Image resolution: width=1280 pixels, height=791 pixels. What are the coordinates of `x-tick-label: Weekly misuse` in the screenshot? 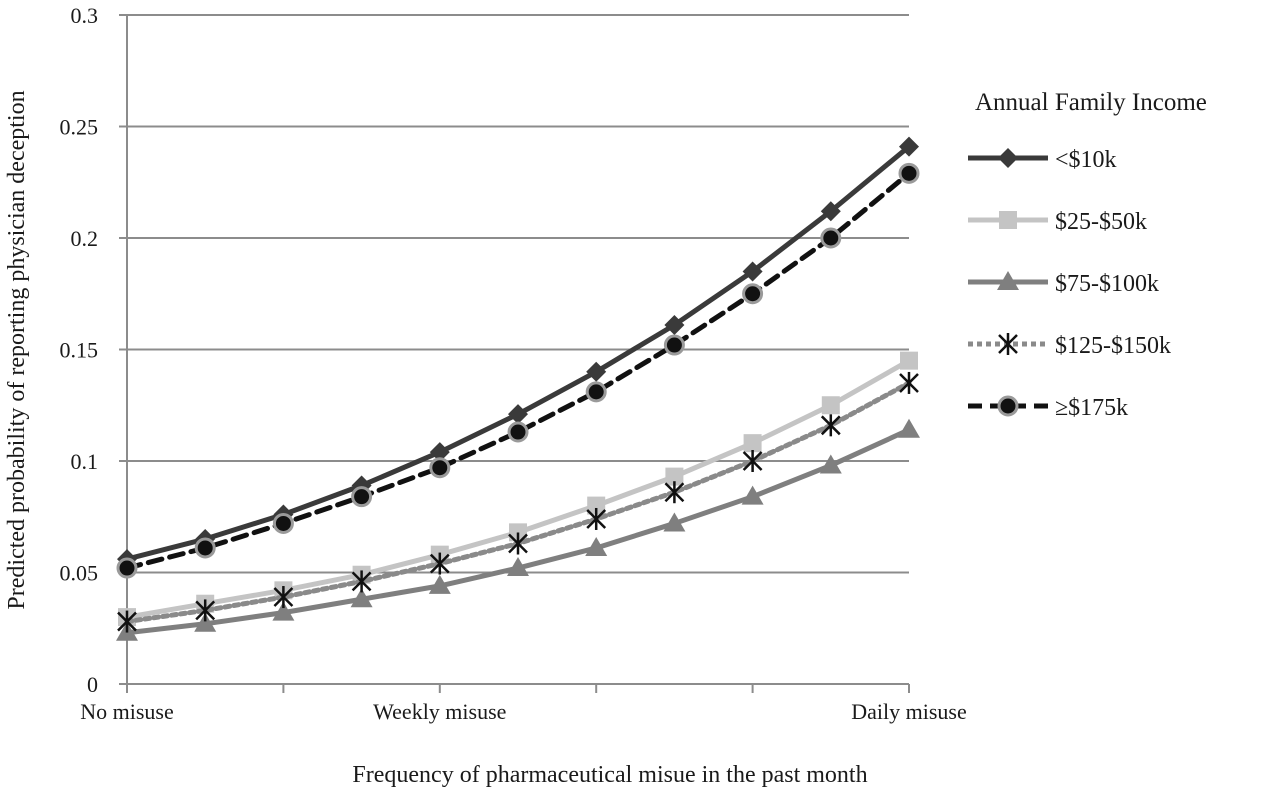 It's located at (439, 711).